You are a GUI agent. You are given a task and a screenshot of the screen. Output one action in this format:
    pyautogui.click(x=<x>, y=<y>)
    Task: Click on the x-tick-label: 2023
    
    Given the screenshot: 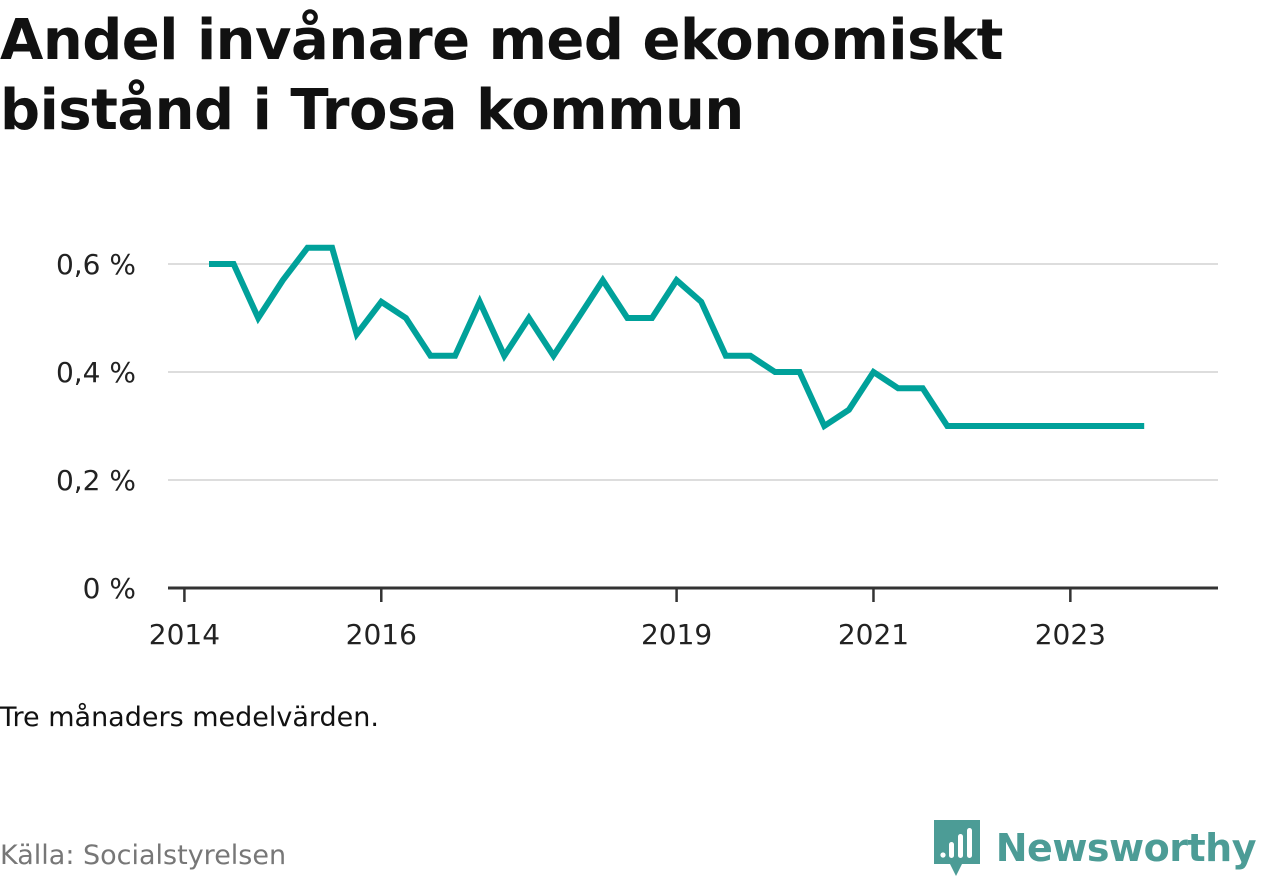 What is the action you would take?
    pyautogui.click(x=1070, y=634)
    